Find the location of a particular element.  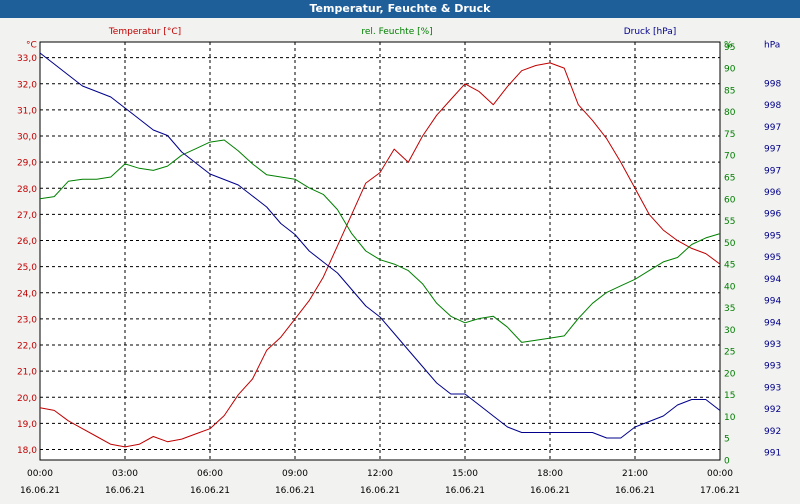

humidity-tick-label: 95 is located at coordinates (729, 48).